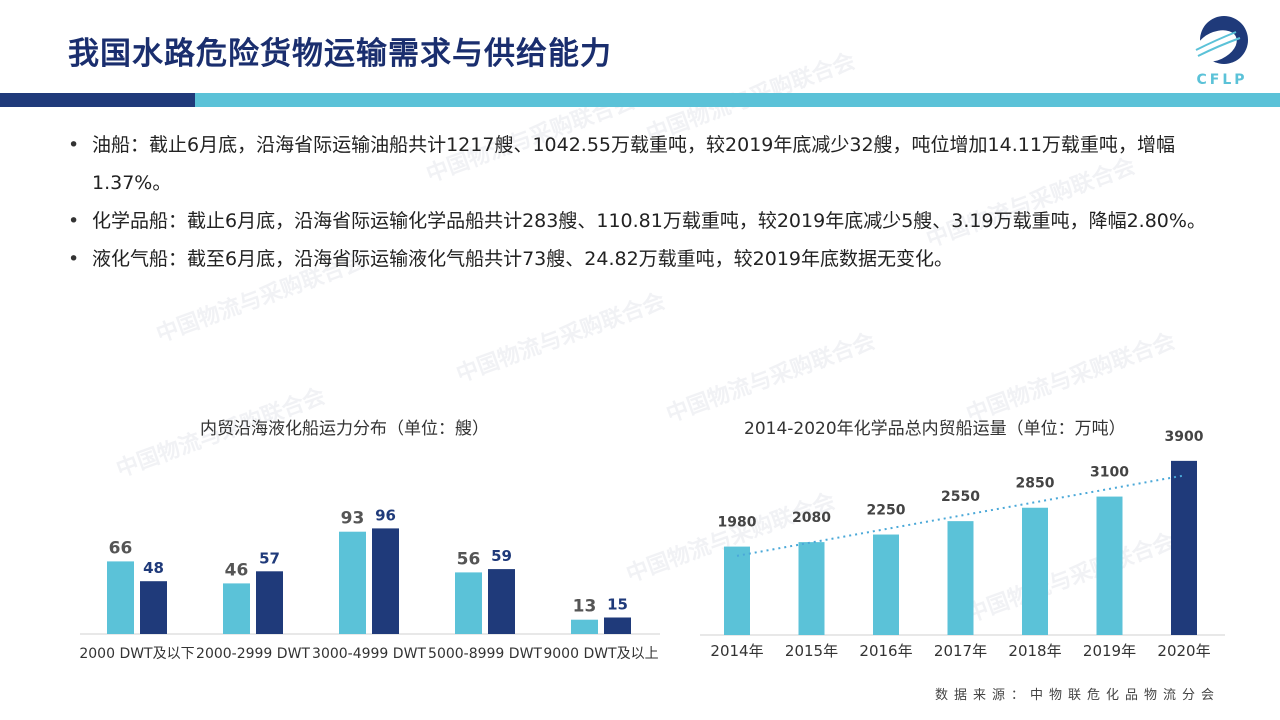 This screenshot has width=1280, height=720. I want to click on data-label: 96, so click(385, 515).